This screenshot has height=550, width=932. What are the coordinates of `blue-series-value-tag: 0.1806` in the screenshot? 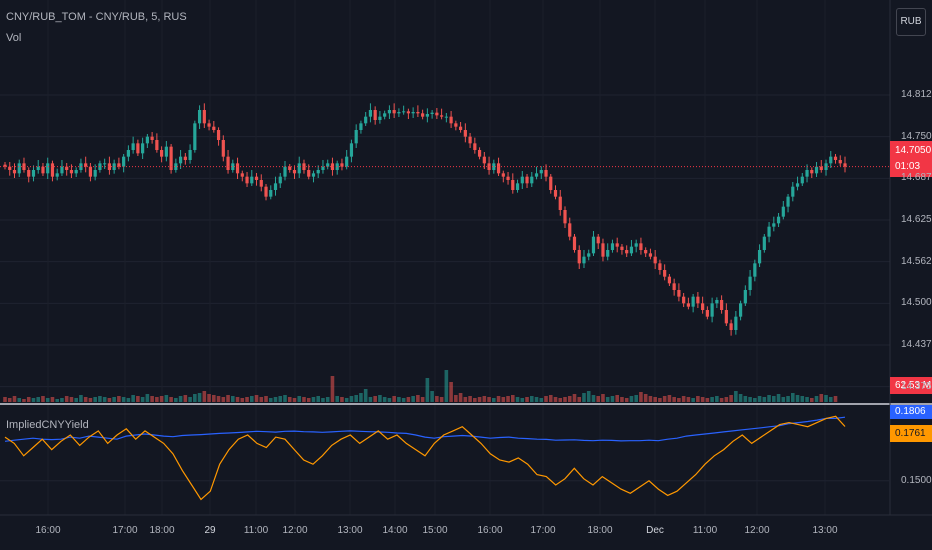 It's located at (911, 412).